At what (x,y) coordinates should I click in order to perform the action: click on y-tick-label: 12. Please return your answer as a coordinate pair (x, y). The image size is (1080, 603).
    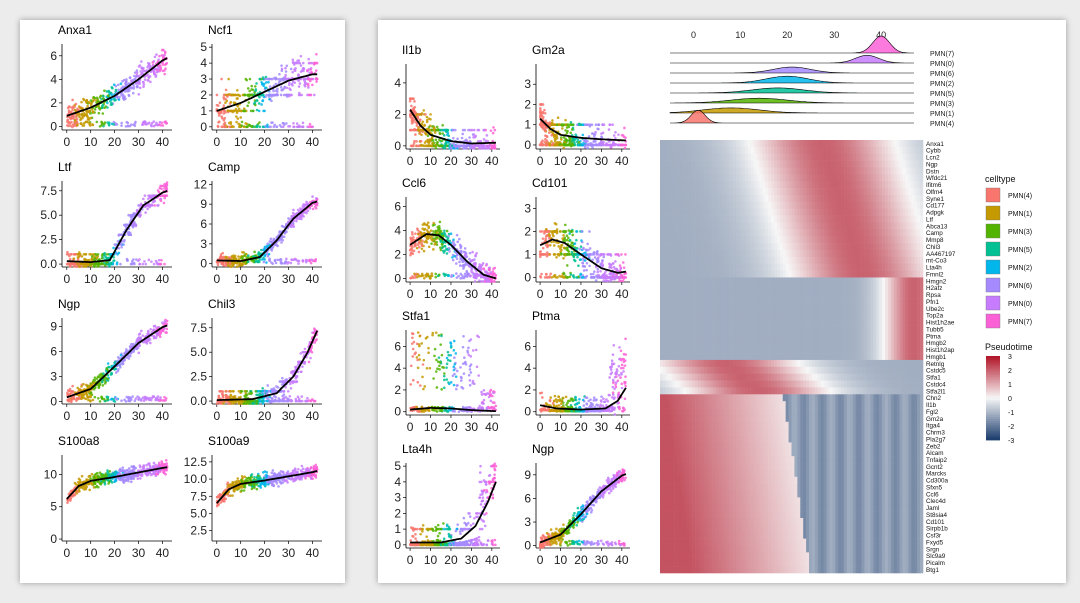
    Looking at the image, I should click on (201, 184).